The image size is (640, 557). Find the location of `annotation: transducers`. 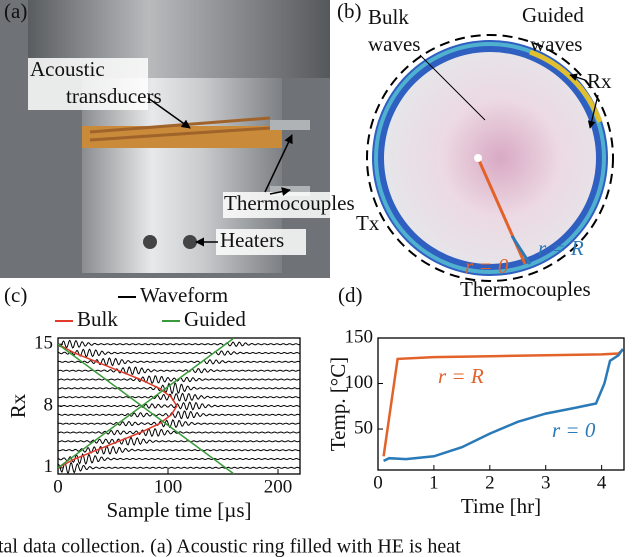

annotation: transducers is located at coordinates (114, 96).